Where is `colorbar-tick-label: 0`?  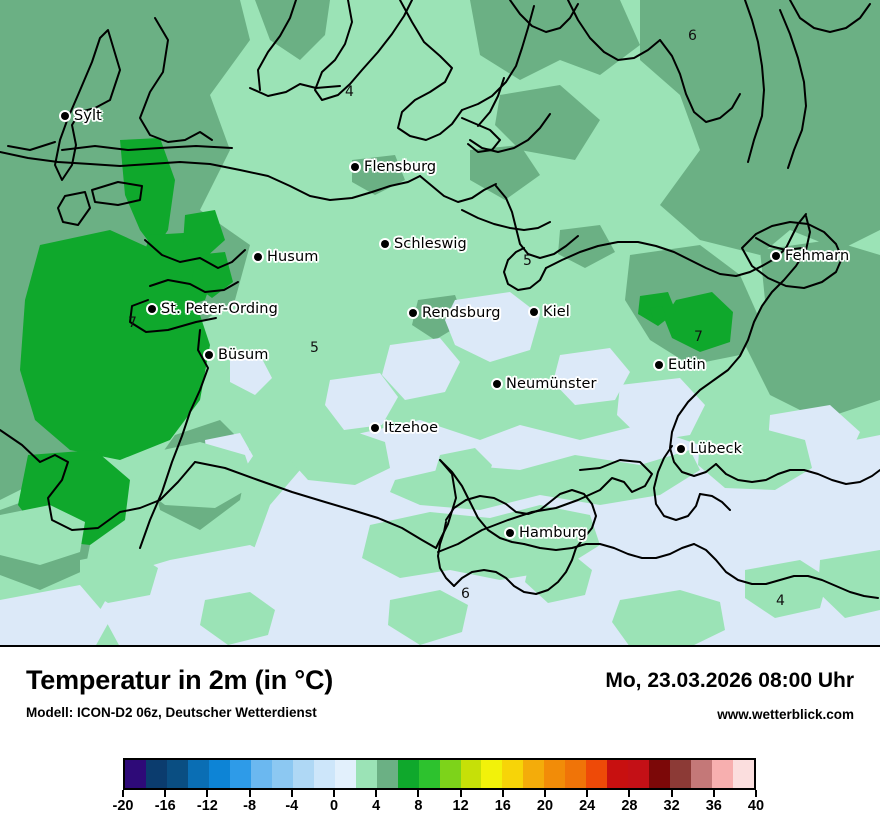 colorbar-tick-label: 0 is located at coordinates (334, 806).